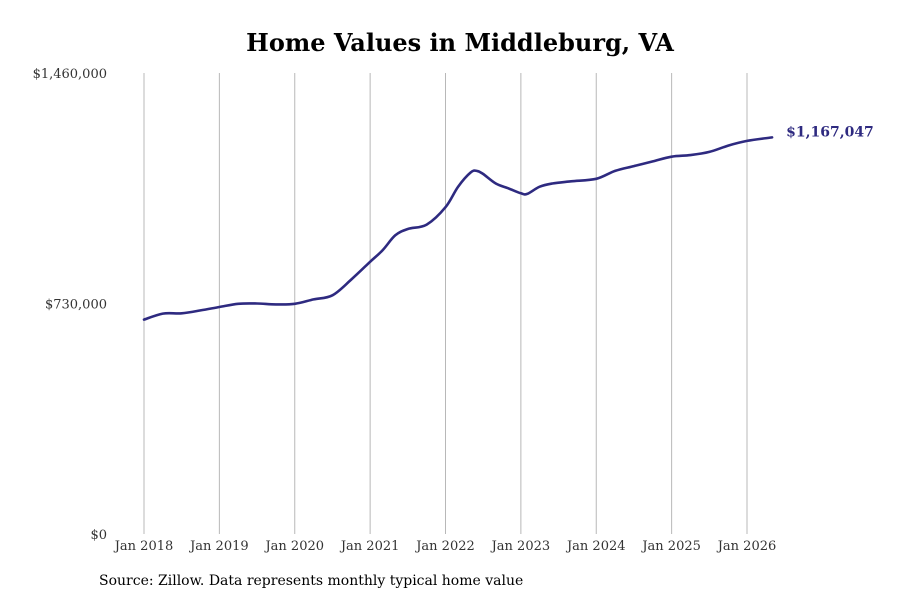  Describe the element at coordinates (746, 546) in the screenshot. I see `x-tick-label: Jan 2026` at that location.